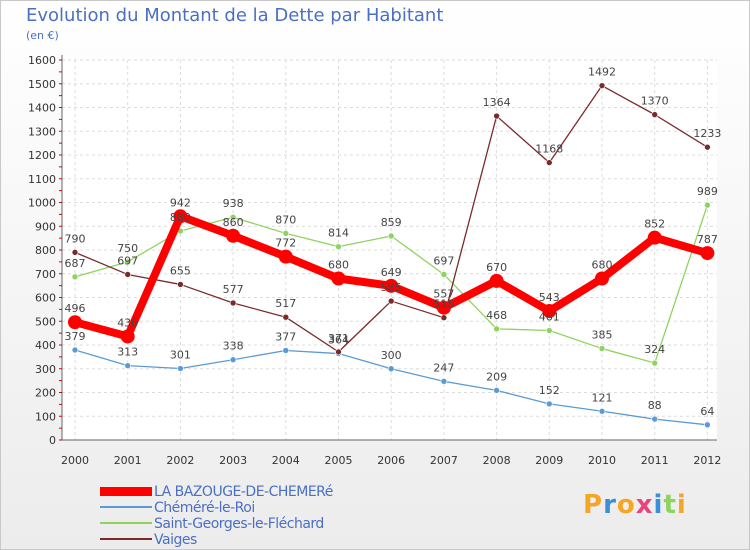 The width and height of the screenshot is (750, 550). I want to click on proxiti-logo: Proxiti, so click(635, 505).